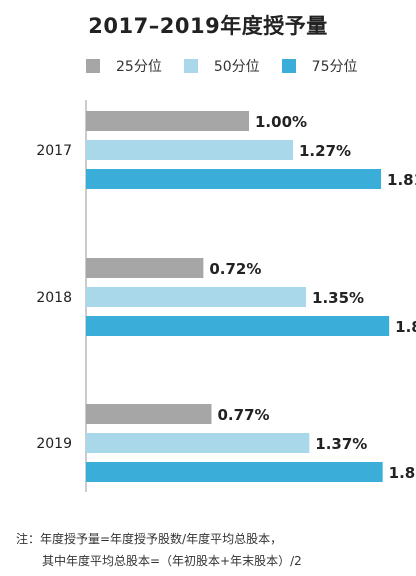  Describe the element at coordinates (325, 151) in the screenshot. I see `value-label-2017-1: 1.27%` at that location.